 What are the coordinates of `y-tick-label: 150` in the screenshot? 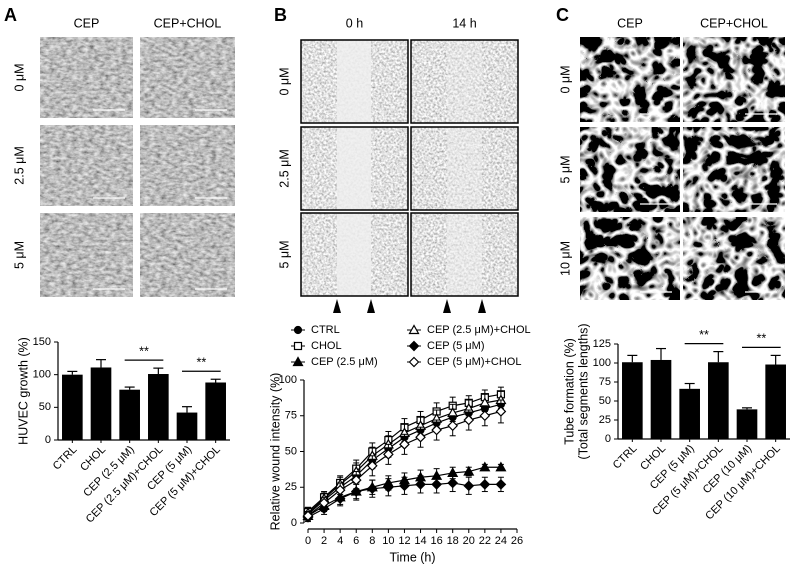 It's located at (42, 342).